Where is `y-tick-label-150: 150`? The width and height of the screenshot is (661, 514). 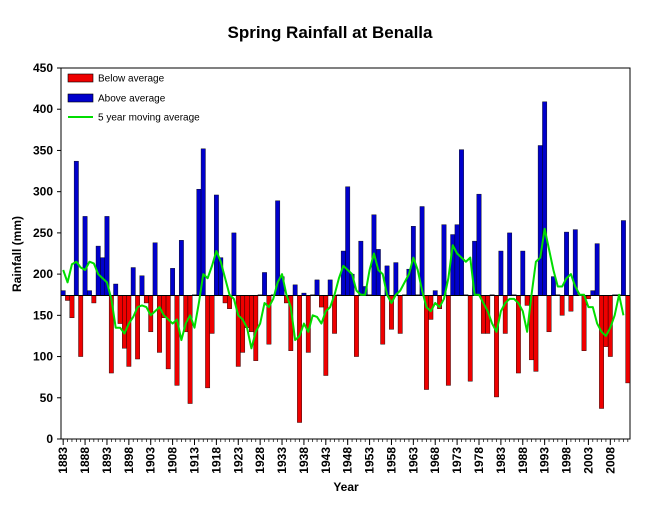
y-tick-label-150: 150 is located at coordinates (43, 315).